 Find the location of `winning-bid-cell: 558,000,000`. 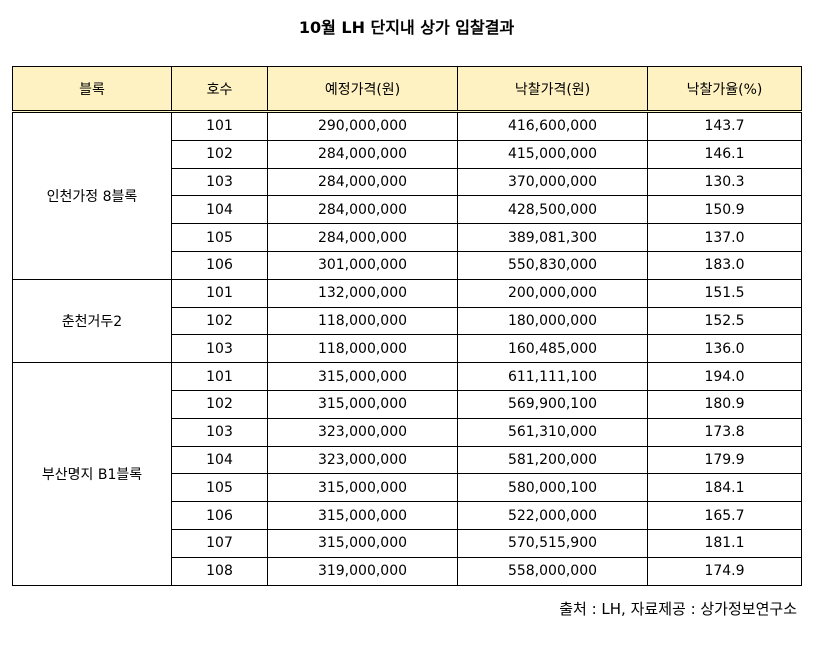

winning-bid-cell: 558,000,000 is located at coordinates (552, 571).